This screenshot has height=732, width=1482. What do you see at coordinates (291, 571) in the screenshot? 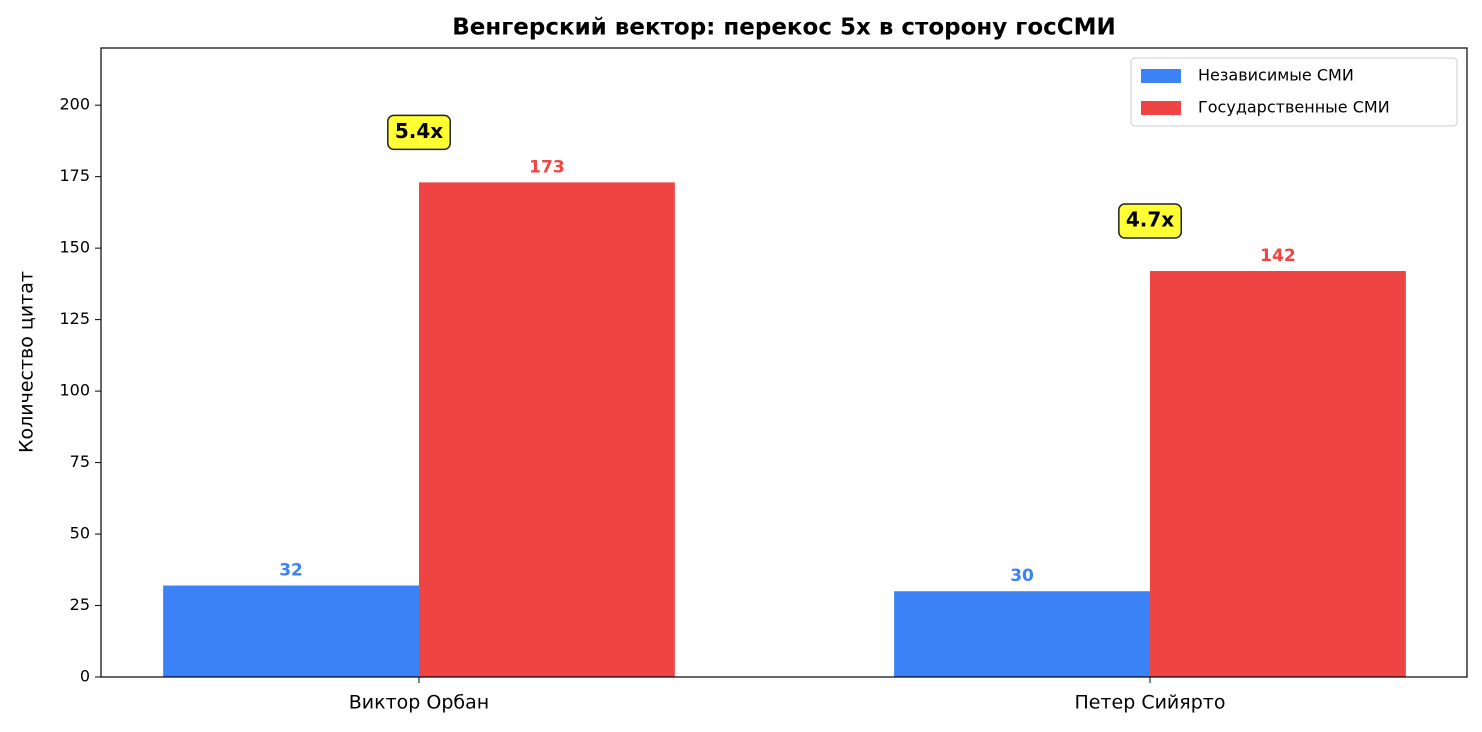
I see `value-label: 32` at bounding box center [291, 571].